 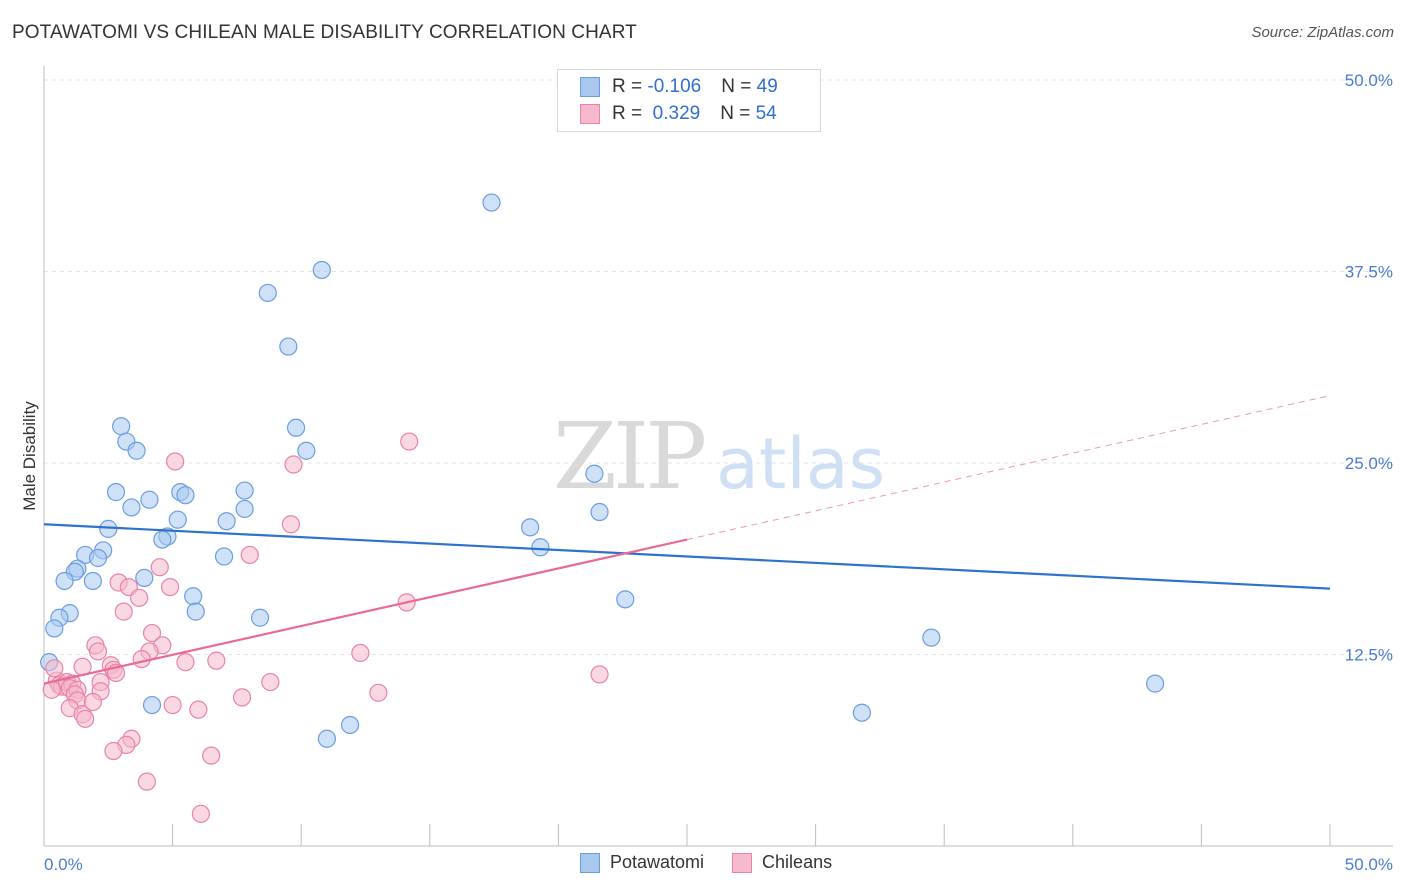 I want to click on y-tick-label: 12.5%, so click(x=1369, y=655).